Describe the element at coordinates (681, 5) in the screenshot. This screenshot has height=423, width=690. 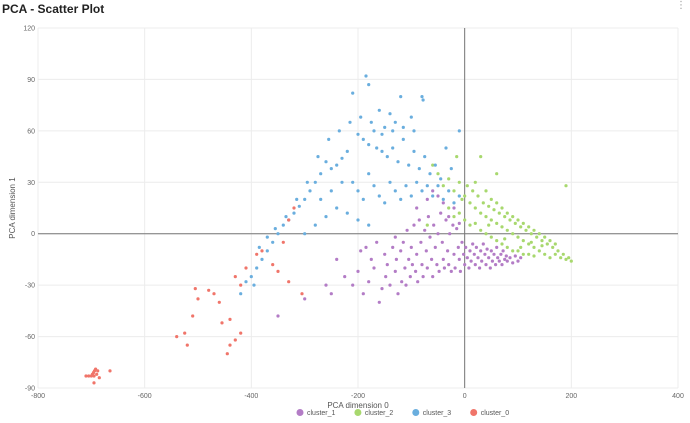
I see `ellipsis-icon: ⋮` at that location.